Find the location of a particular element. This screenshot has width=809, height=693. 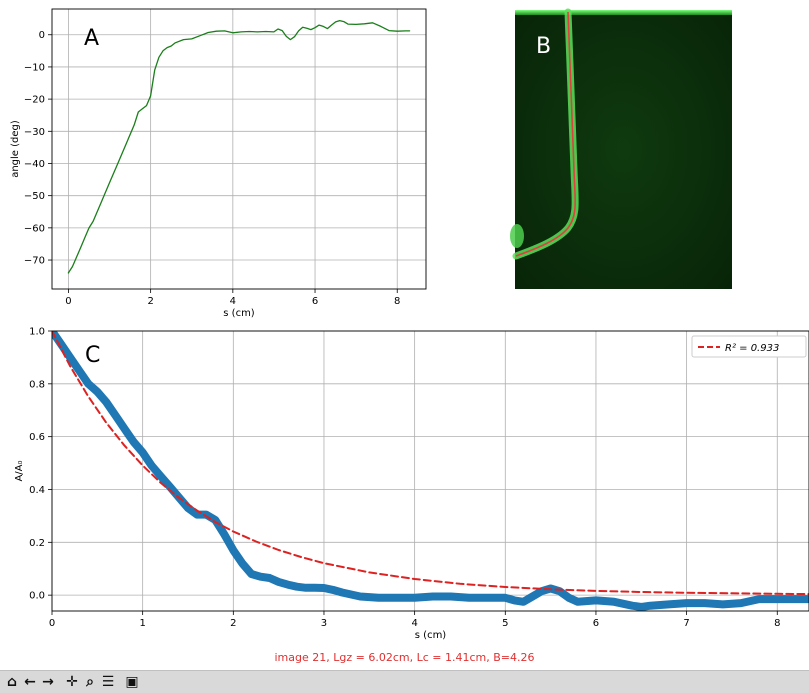

pan-icon: ✛ is located at coordinates (72, 682).